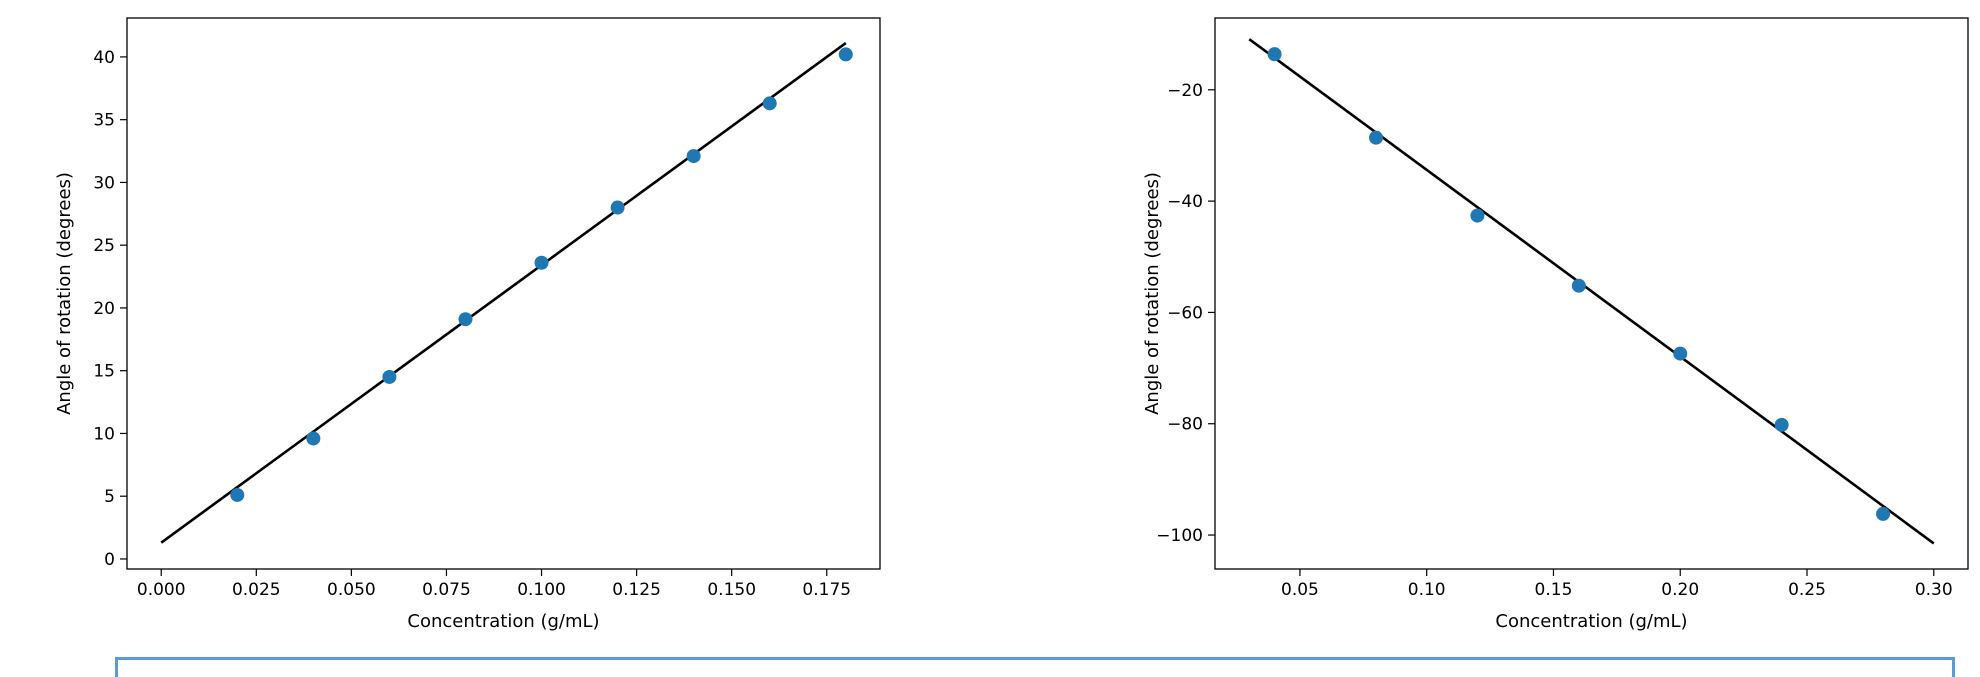  Describe the element at coordinates (109, 560) in the screenshot. I see `y-tick-label: 0` at that location.